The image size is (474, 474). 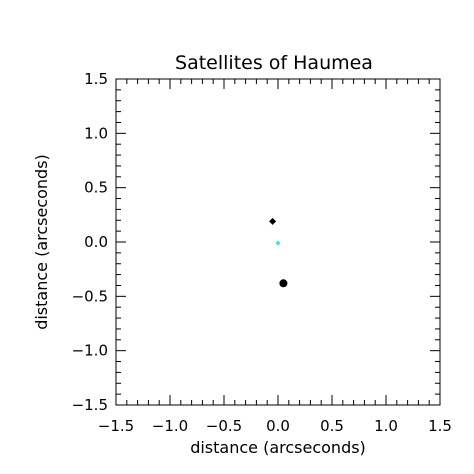 I want to click on y-tick-label: −1.0, so click(x=90, y=351).